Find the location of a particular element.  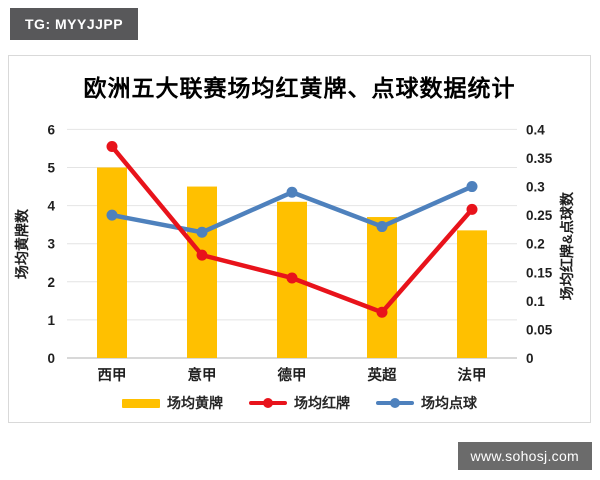

tg-badge: TG: MYYJJPP is located at coordinates (74, 24).